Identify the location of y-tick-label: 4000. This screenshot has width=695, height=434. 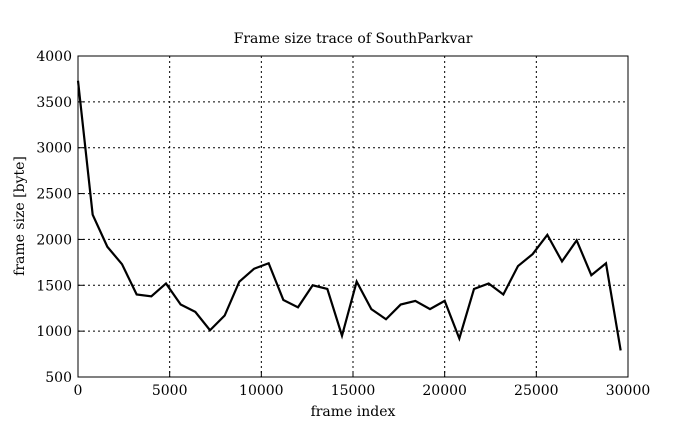
(54, 57).